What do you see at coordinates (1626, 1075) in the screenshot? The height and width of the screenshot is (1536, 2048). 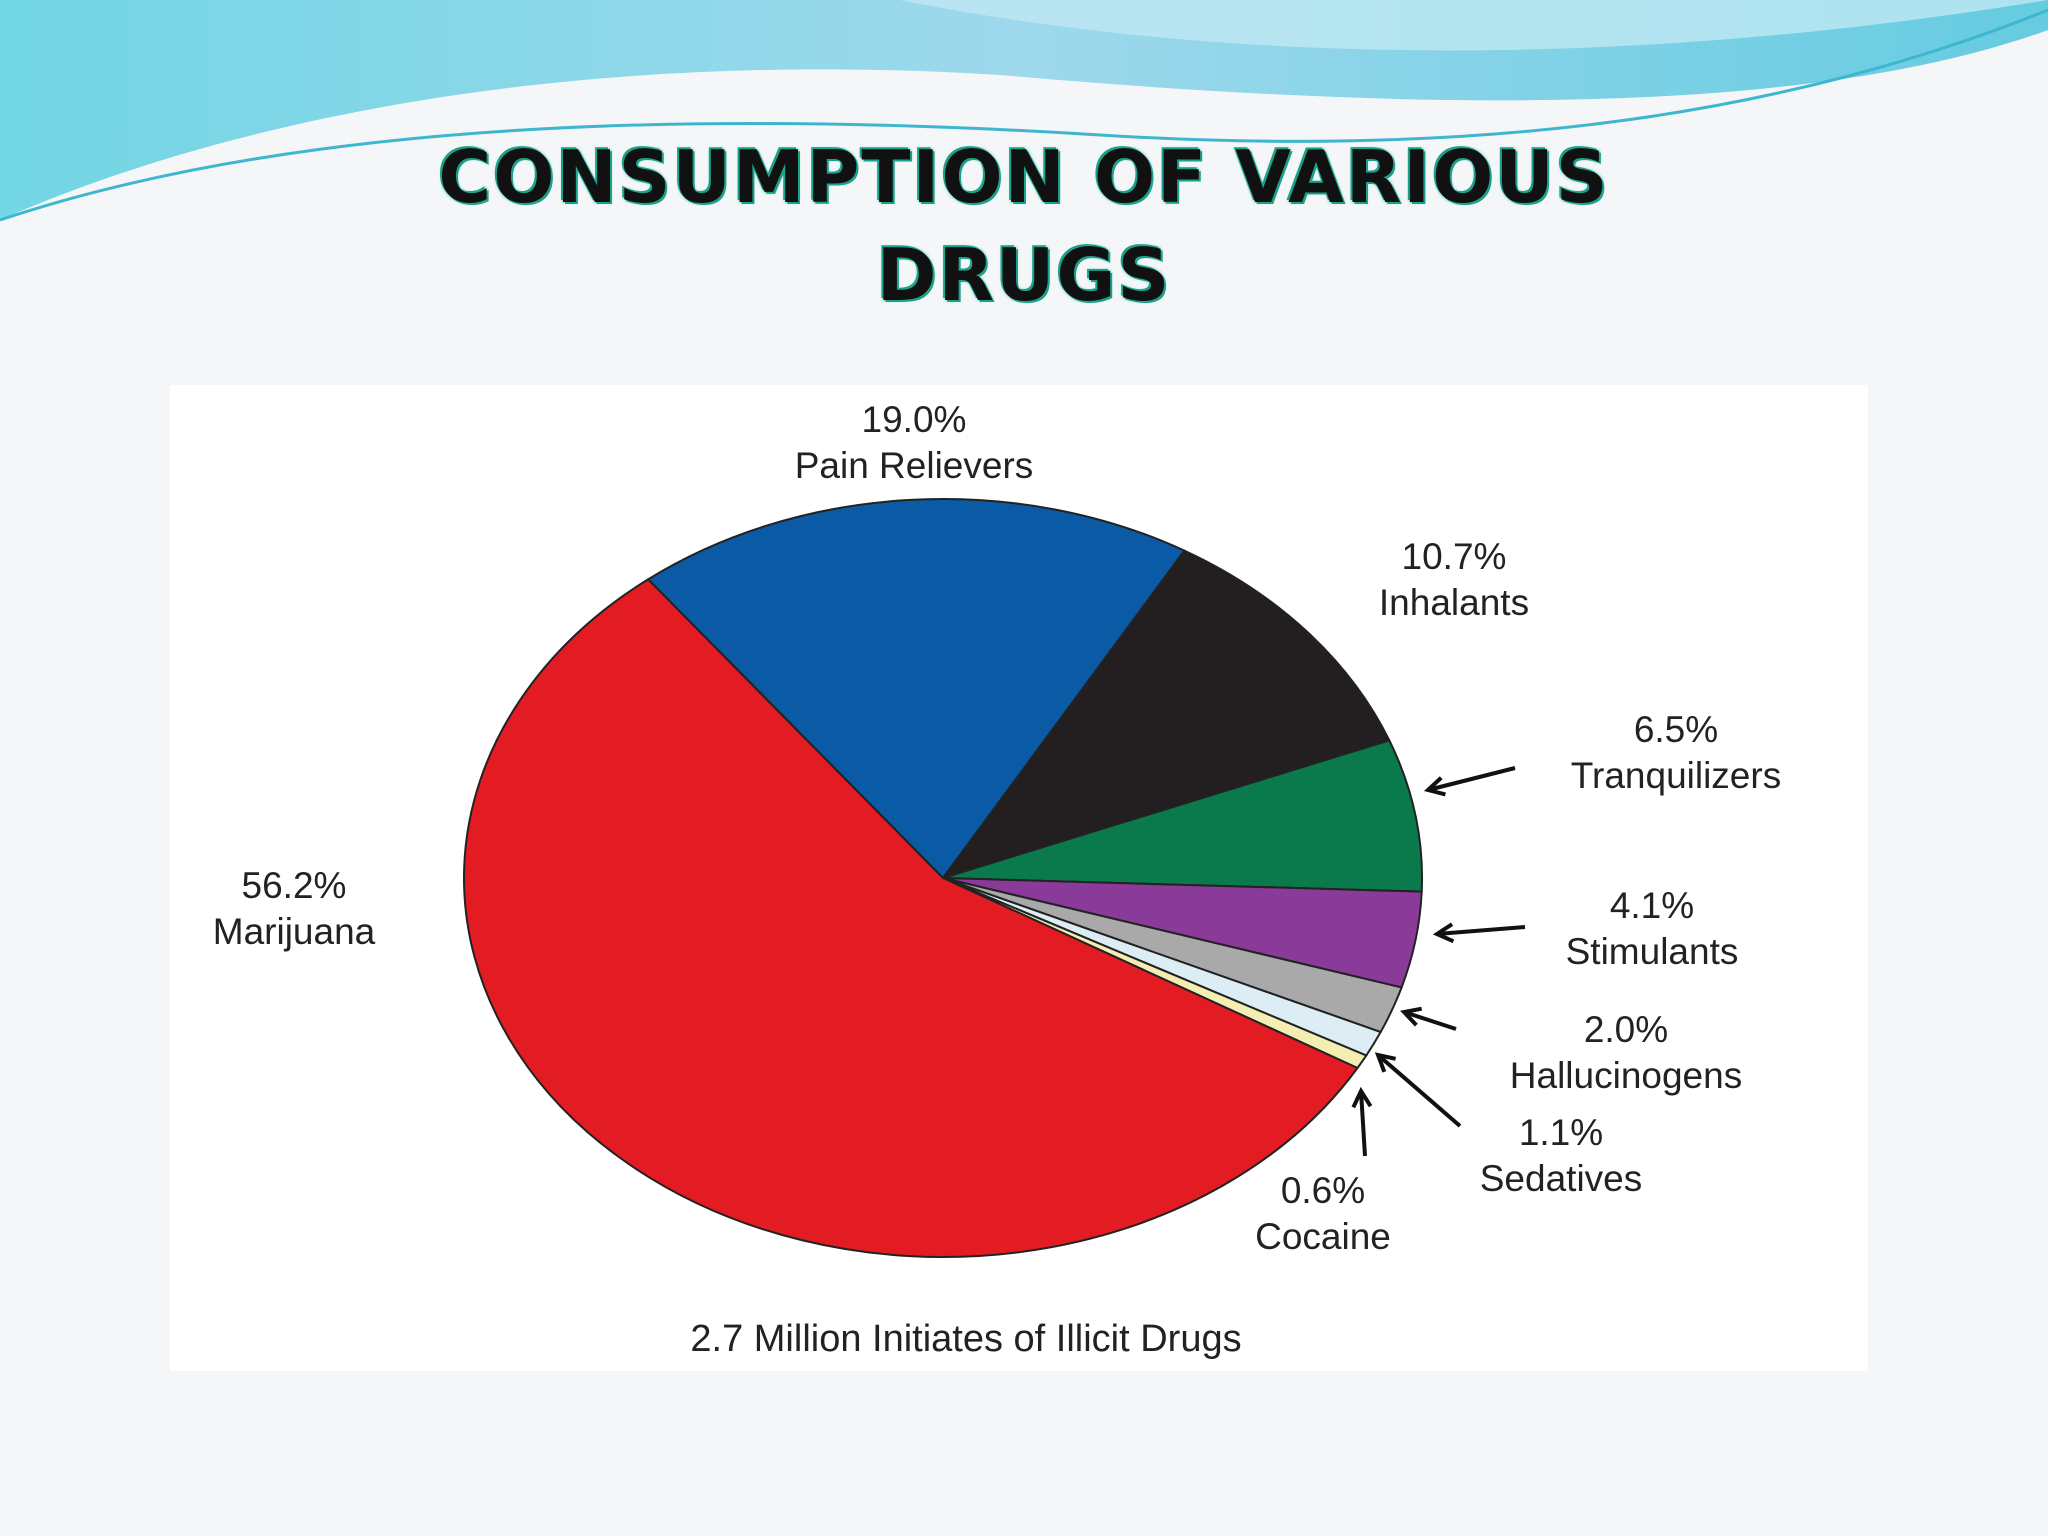 I see `slice-label: Hallucinogens` at bounding box center [1626, 1075].